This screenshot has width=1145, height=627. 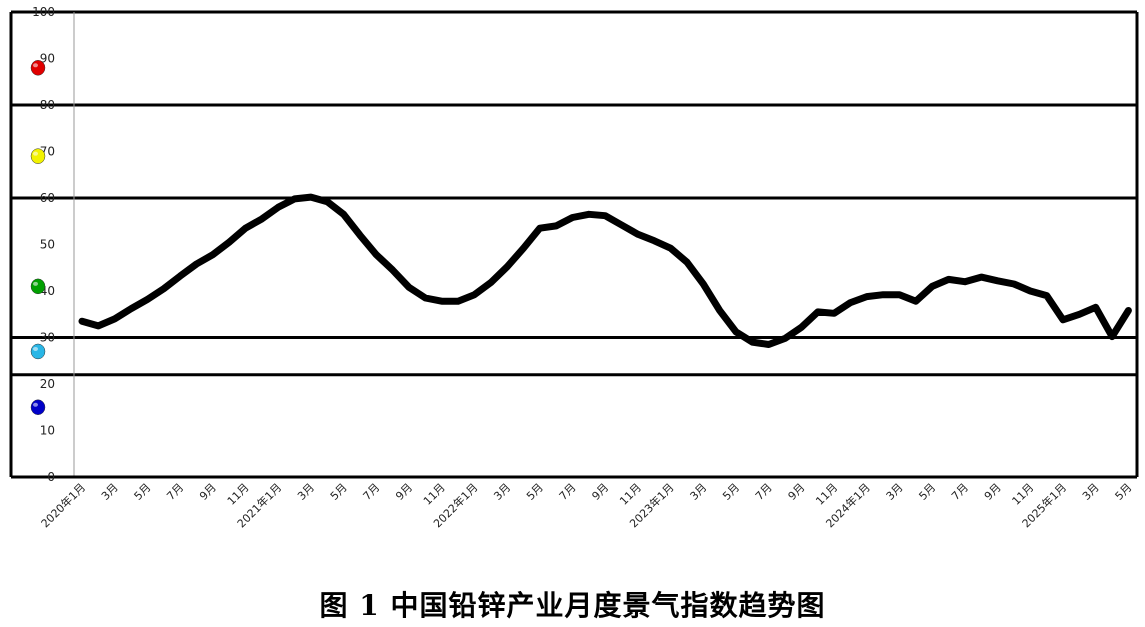 I want to click on chart-caption: 图 1 中国铅锌产业月度景气指数趋势图, so click(x=572, y=605).